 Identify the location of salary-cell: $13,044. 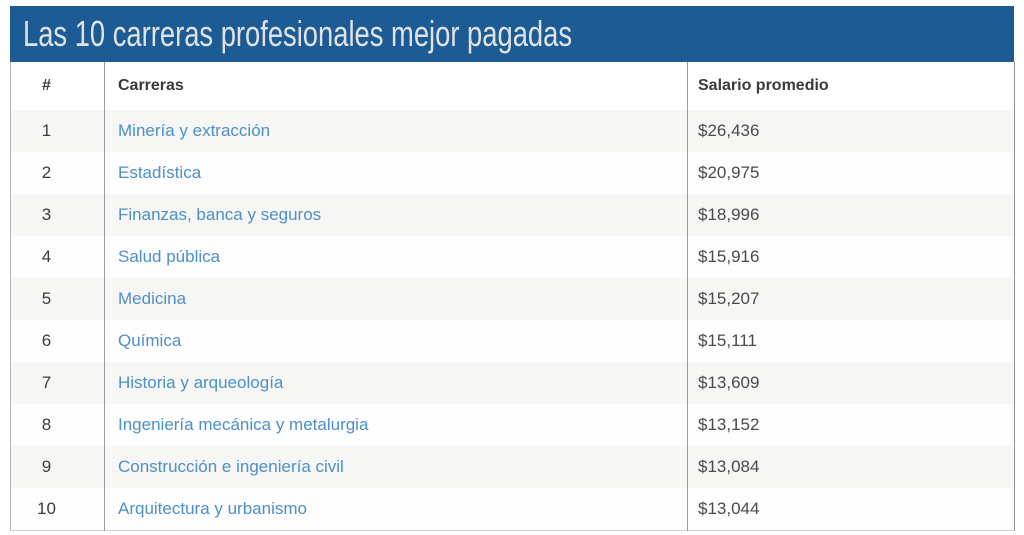
(851, 509).